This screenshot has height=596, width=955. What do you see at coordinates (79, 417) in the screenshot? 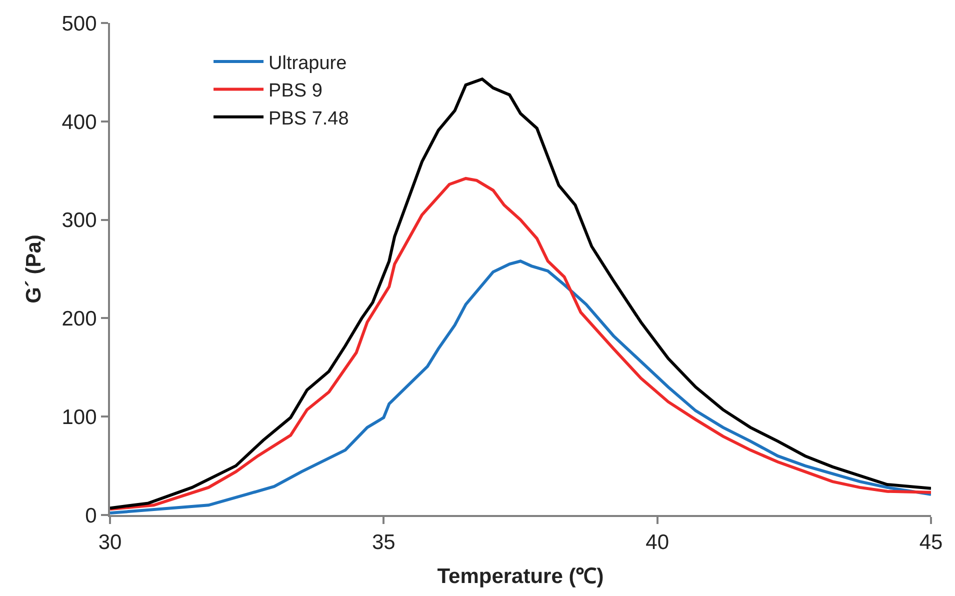
I see `y-tick-label: 100` at bounding box center [79, 417].